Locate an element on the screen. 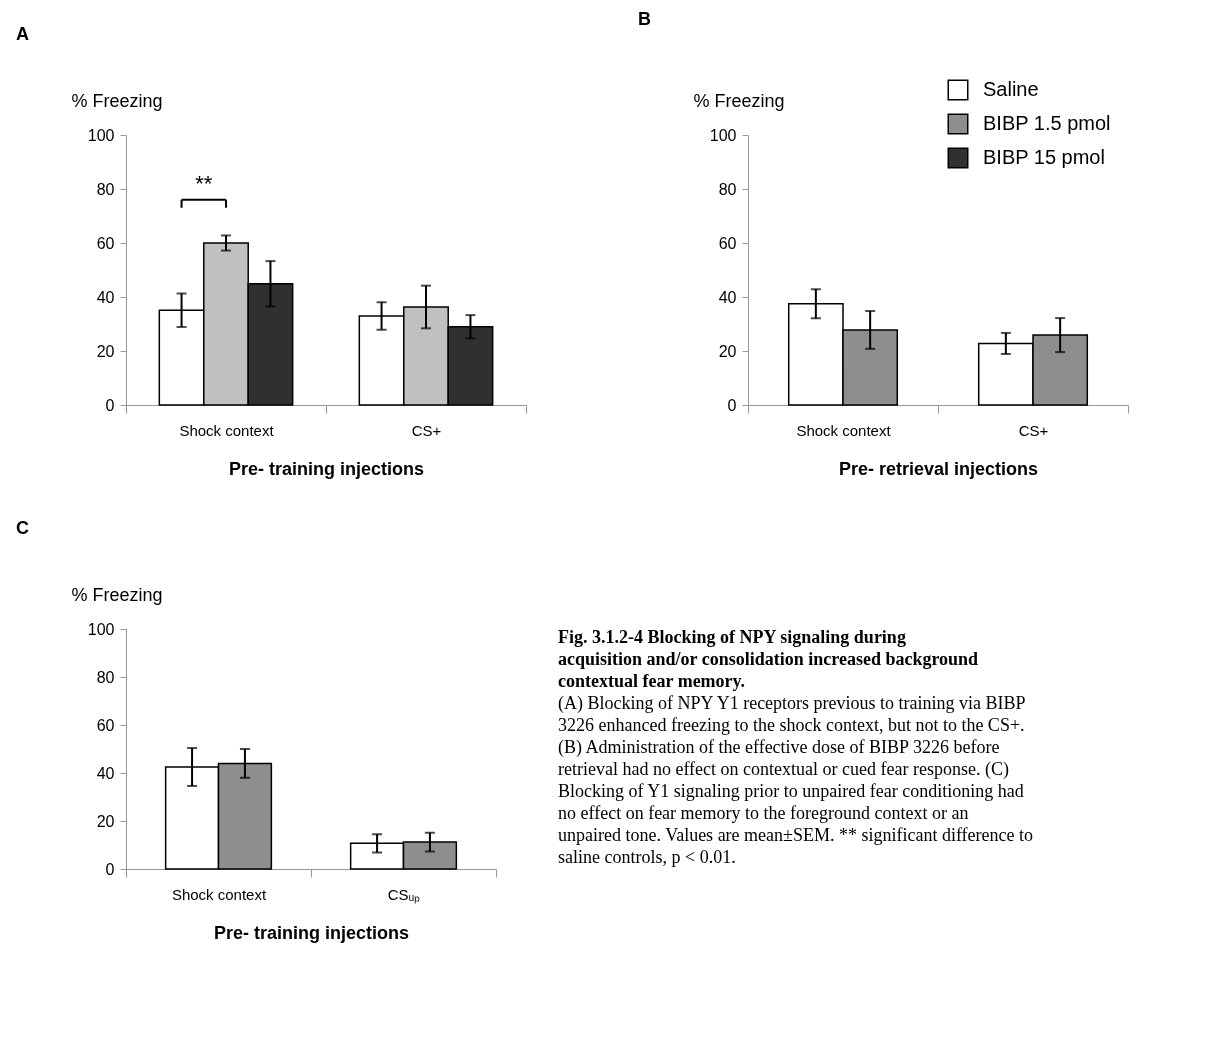 This screenshot has height=1063, width=1206. annotation: ** is located at coordinates (204, 183).